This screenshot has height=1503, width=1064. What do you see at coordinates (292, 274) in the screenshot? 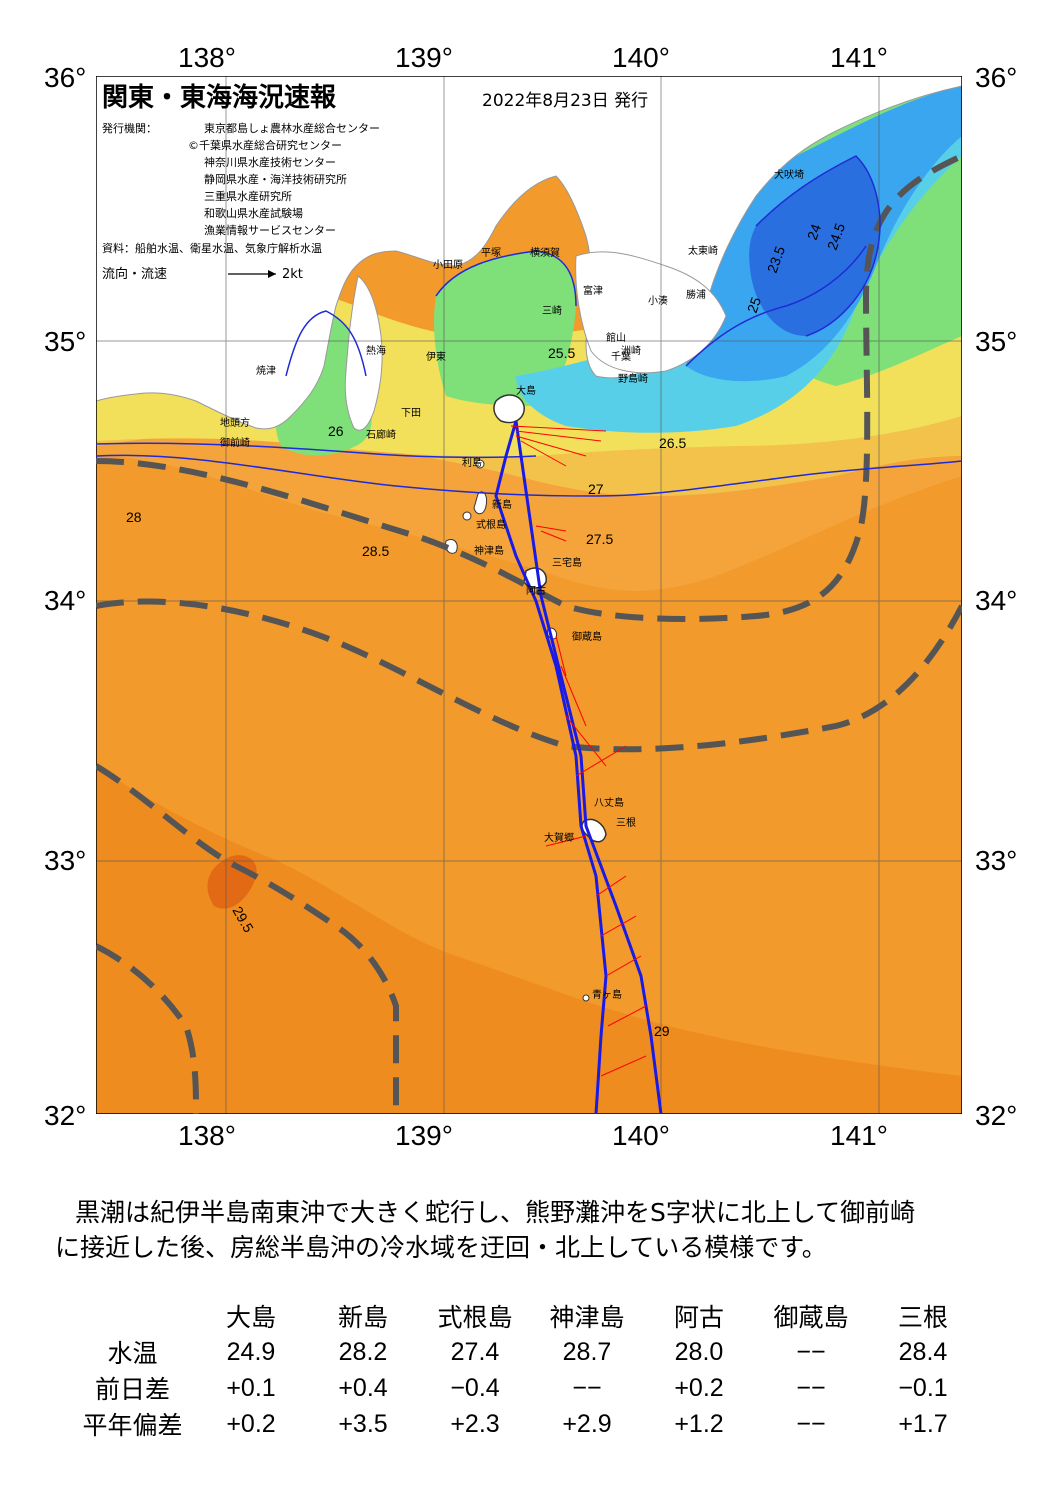
I see `current-scale-value: 2kt` at bounding box center [292, 274].